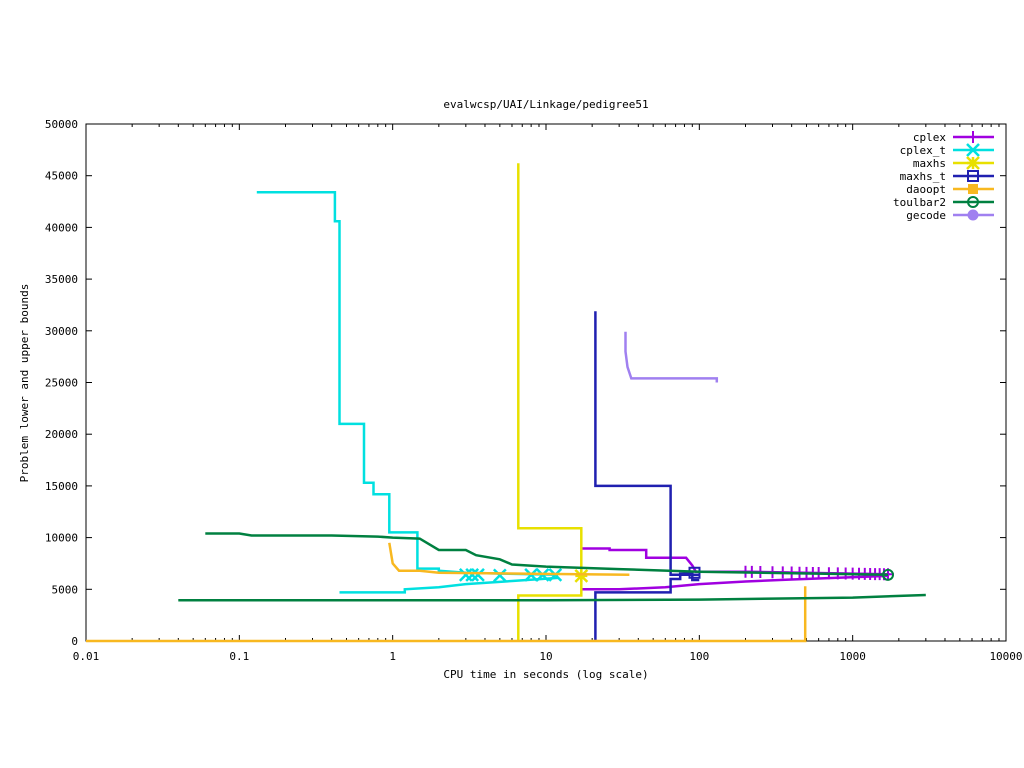  Describe the element at coordinates (973, 137) in the screenshot. I see `legend-marker-cplex` at that location.